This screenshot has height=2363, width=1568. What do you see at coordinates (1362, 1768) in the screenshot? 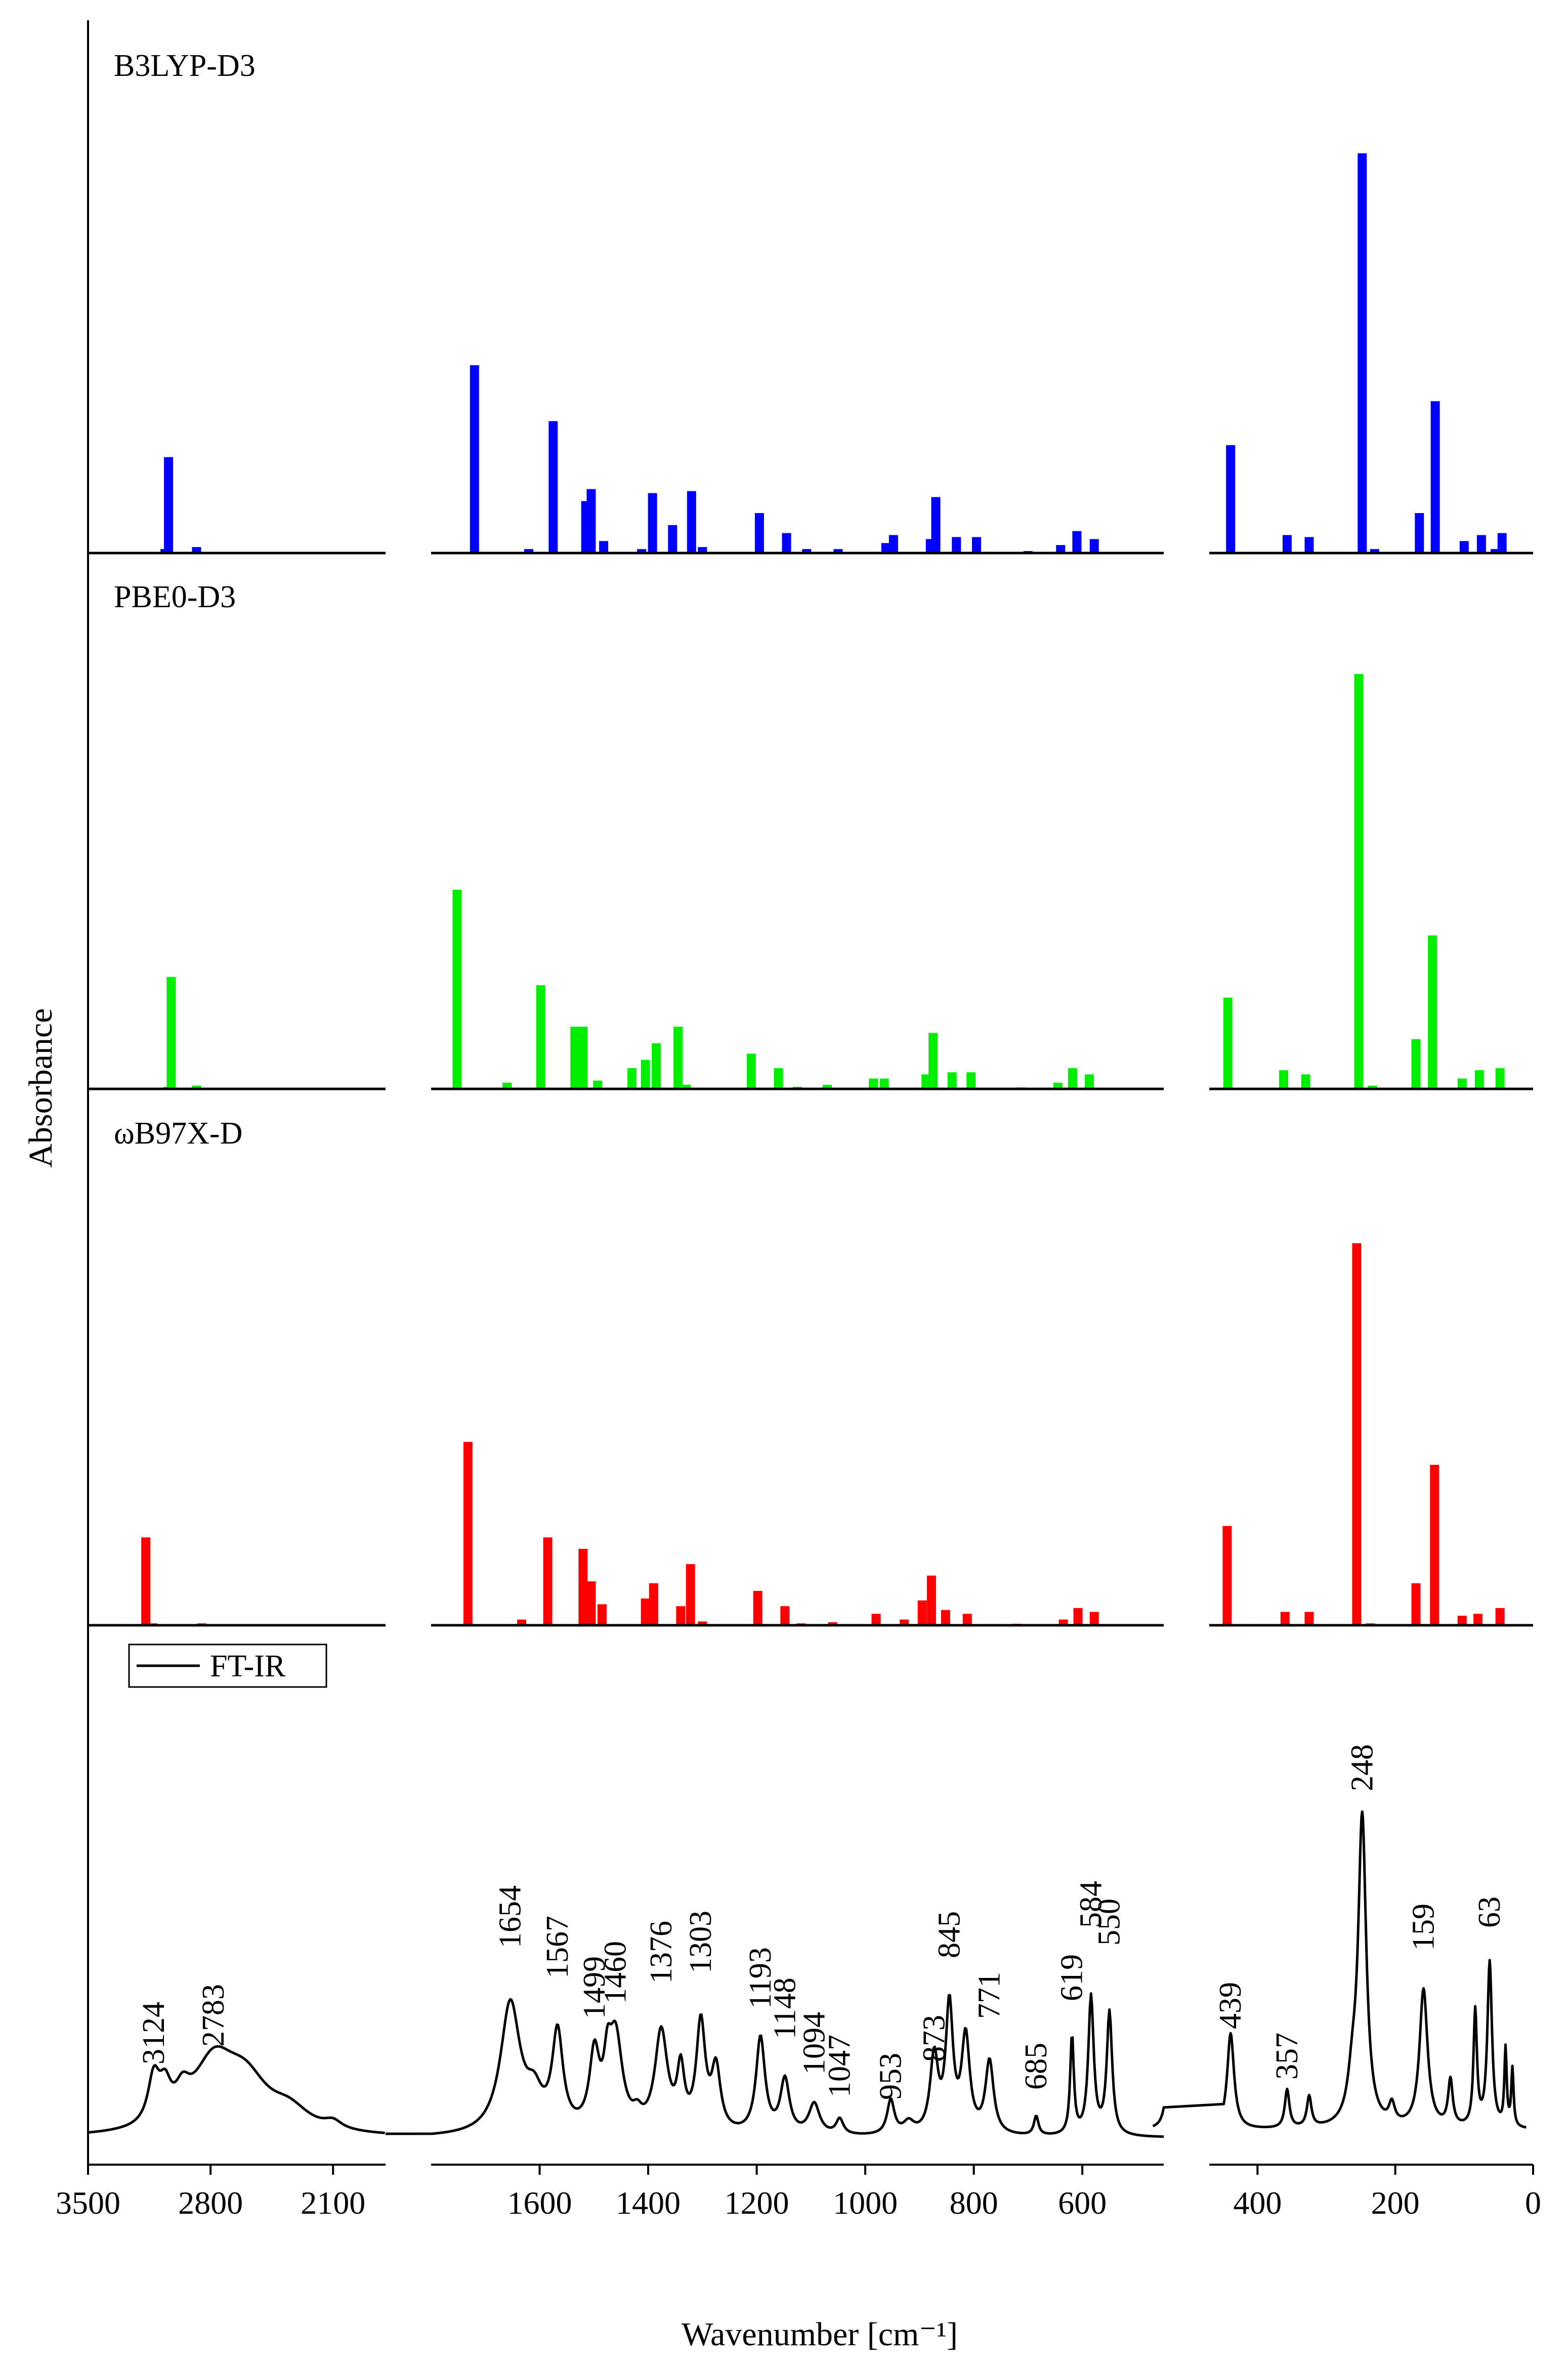
I see `ftir-peak-label: 248` at bounding box center [1362, 1768].